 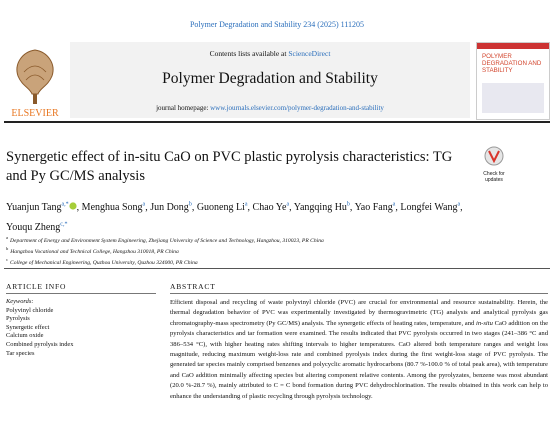 I want to click on author-name: Yao Fang, so click(x=373, y=208).